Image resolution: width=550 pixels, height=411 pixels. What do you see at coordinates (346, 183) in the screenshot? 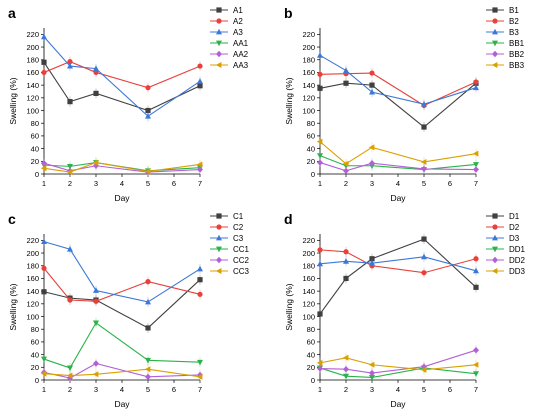
I see `x-tick-label: 2` at bounding box center [346, 183].